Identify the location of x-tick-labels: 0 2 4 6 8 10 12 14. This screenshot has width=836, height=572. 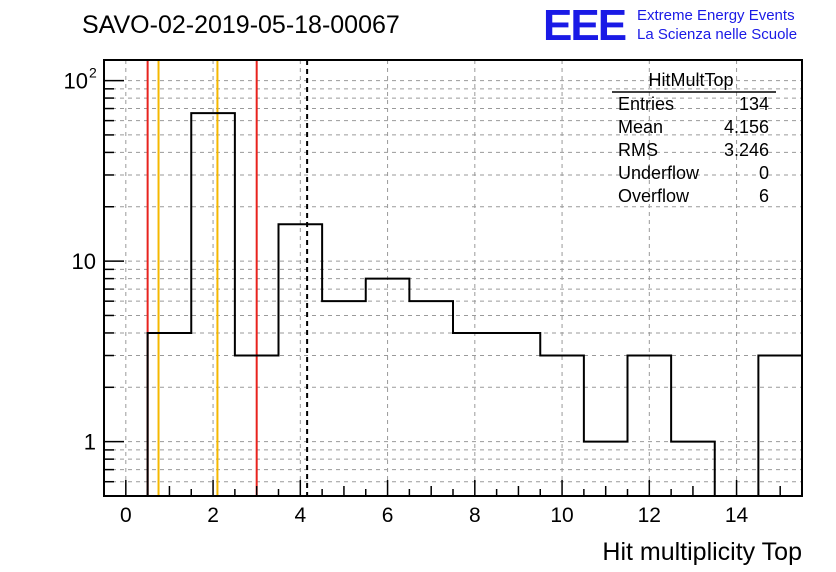
(434, 515).